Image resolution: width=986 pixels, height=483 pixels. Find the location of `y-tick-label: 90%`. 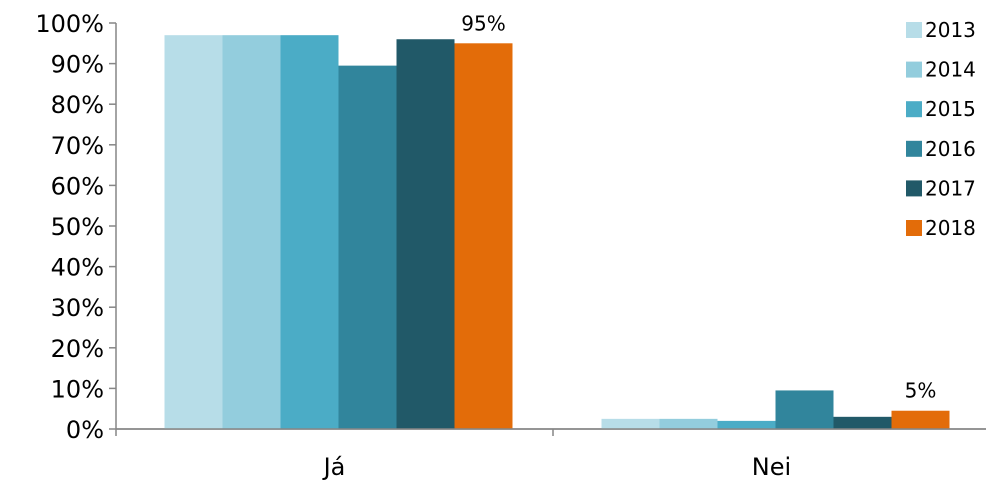

y-tick-label: 90% is located at coordinates (77, 65).